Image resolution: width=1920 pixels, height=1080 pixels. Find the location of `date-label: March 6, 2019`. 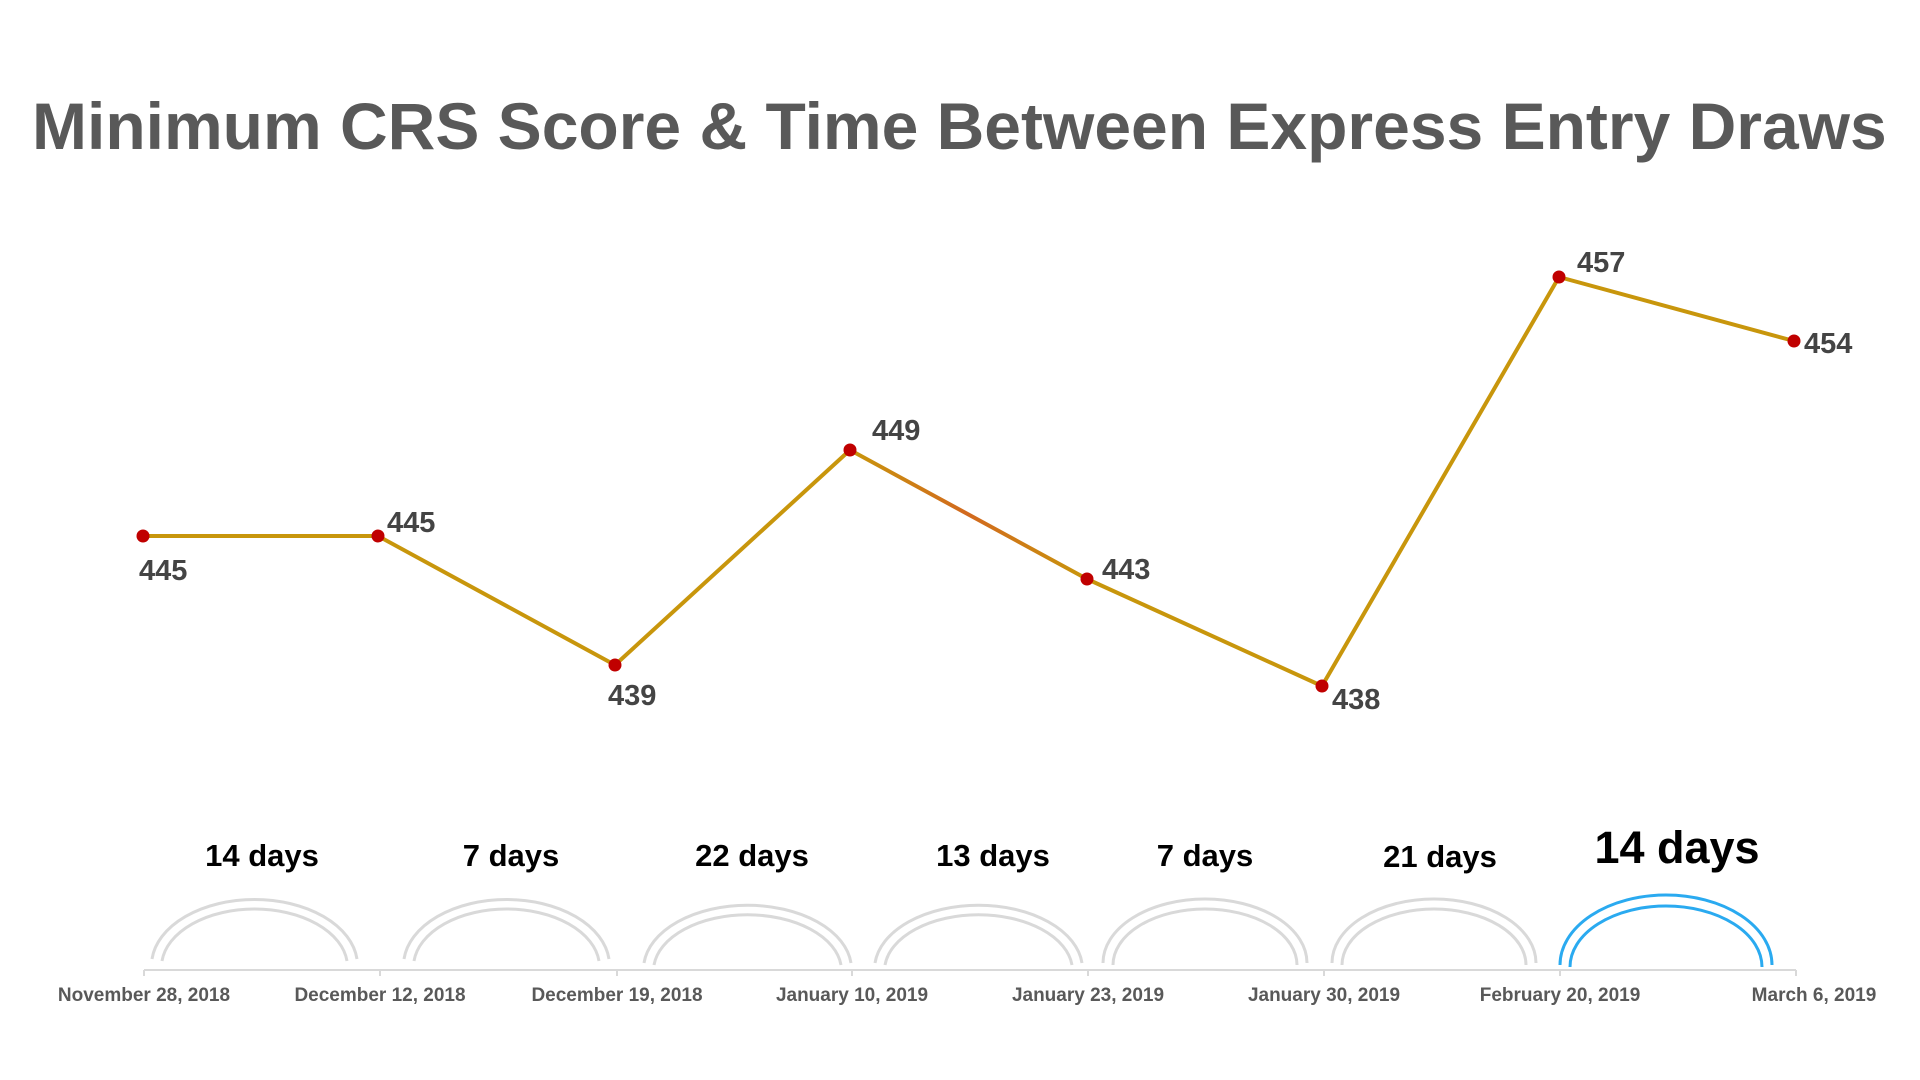

date-label: March 6, 2019 is located at coordinates (1814, 995).